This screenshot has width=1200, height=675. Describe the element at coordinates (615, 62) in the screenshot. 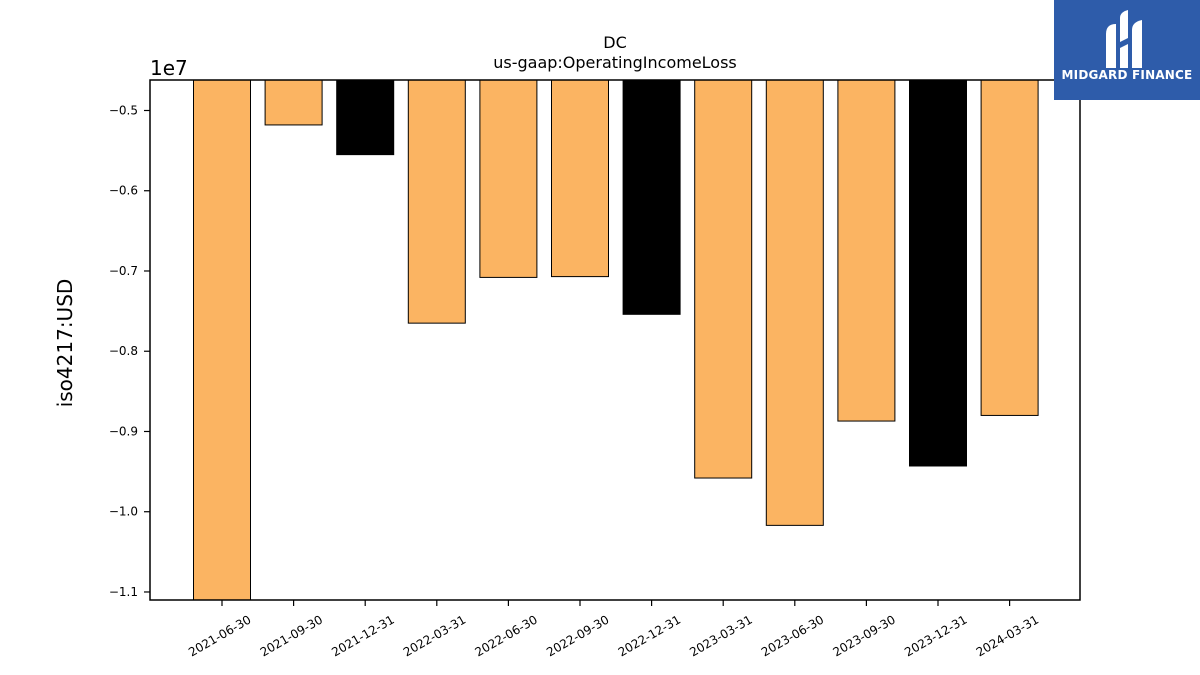

I see `chart-subtitle: us-gaap:OperatingIncomeLoss` at that location.